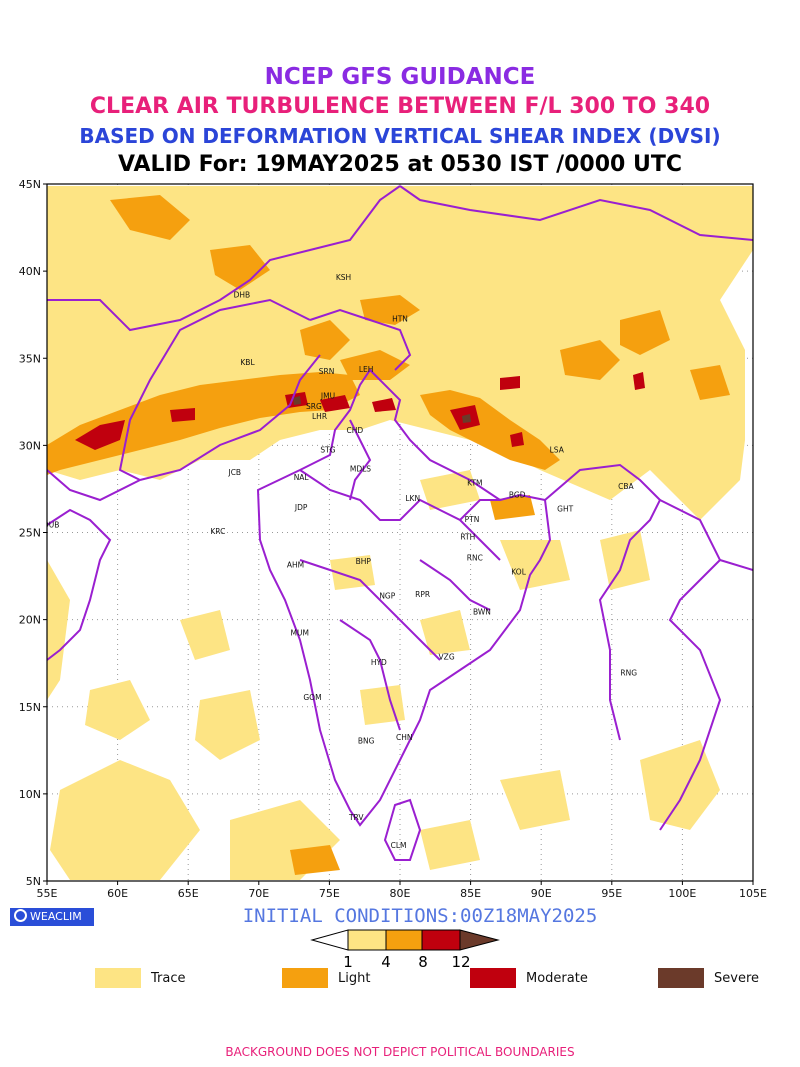  I want to click on station-label-lhr: LHR, so click(319, 416).